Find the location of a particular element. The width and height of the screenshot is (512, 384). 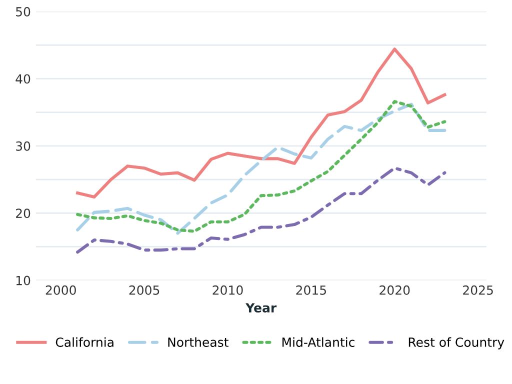

legend-label: Mid-Atlantic is located at coordinates (318, 342).